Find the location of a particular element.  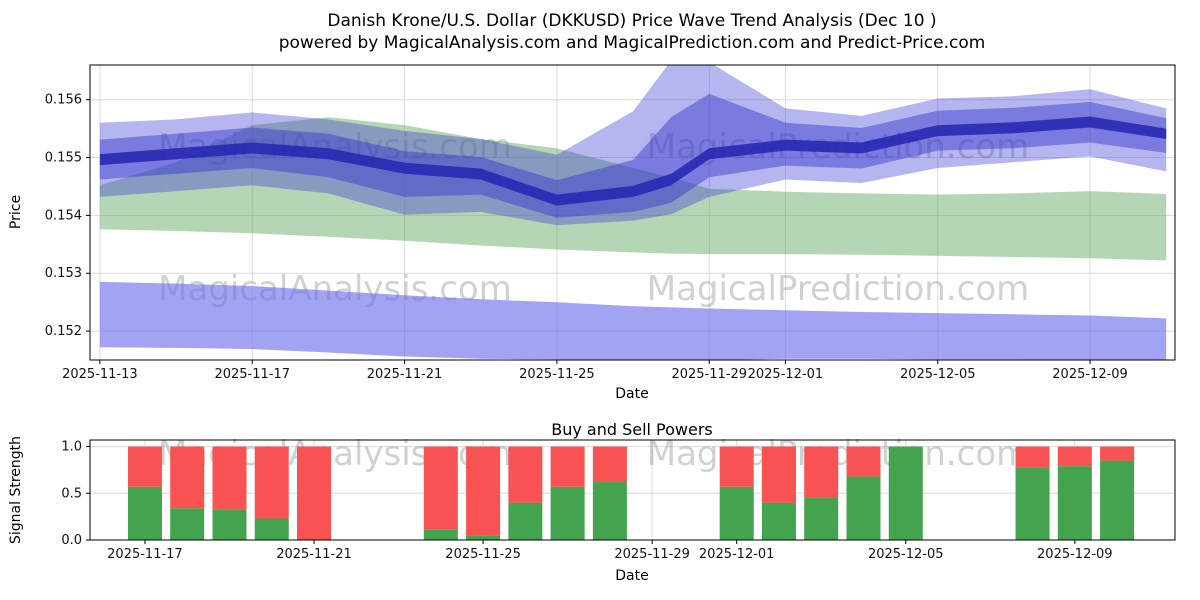

price-xtick-label: 2025-11-13 is located at coordinates (100, 374).